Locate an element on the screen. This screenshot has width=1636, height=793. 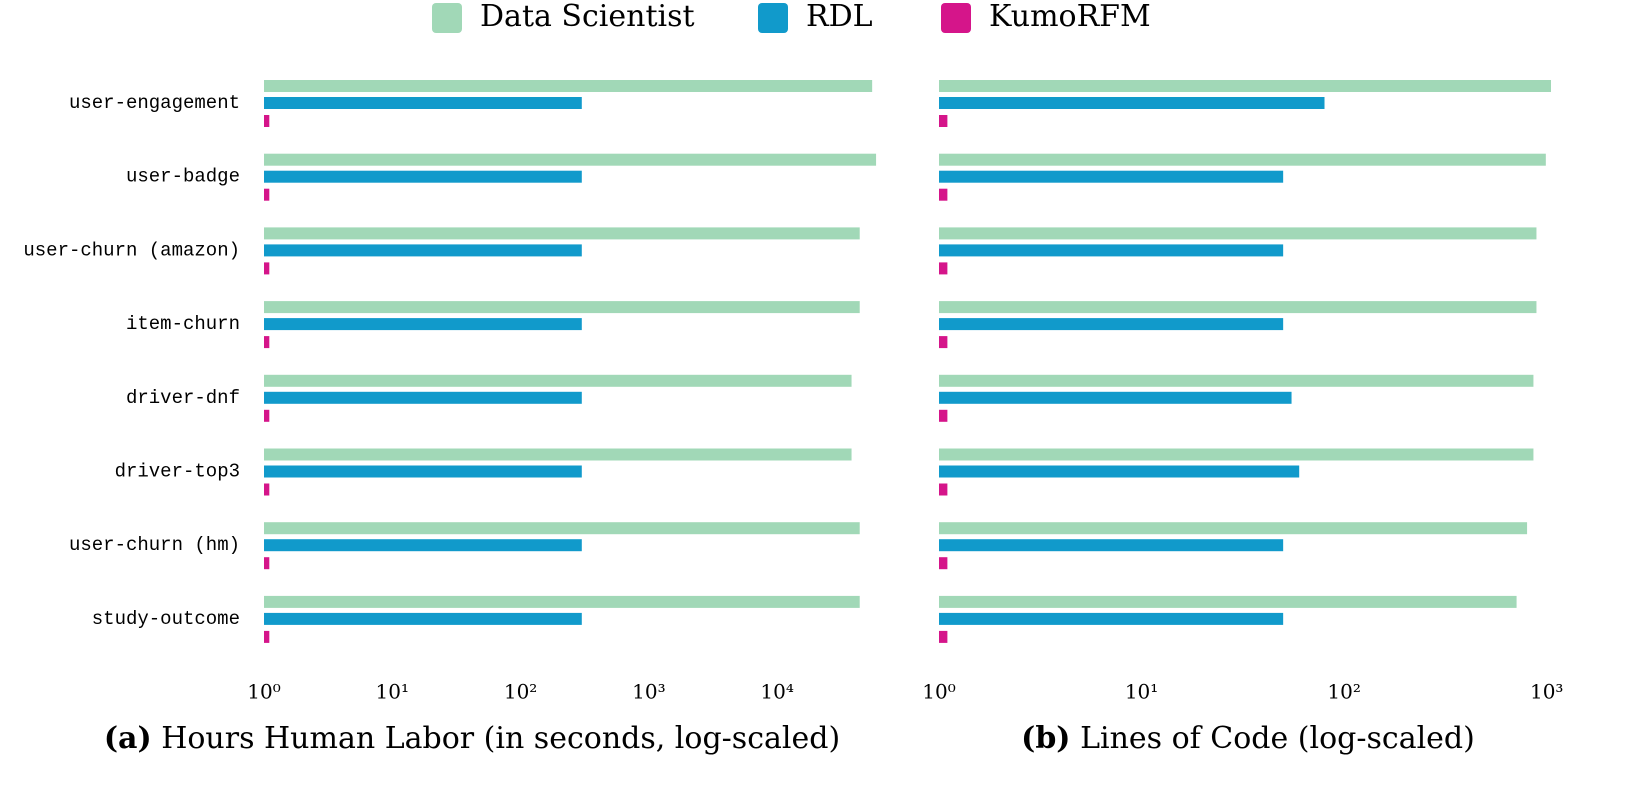
x-axis-label: (b) Lines of Code (log-scaled) is located at coordinates (1248, 738).